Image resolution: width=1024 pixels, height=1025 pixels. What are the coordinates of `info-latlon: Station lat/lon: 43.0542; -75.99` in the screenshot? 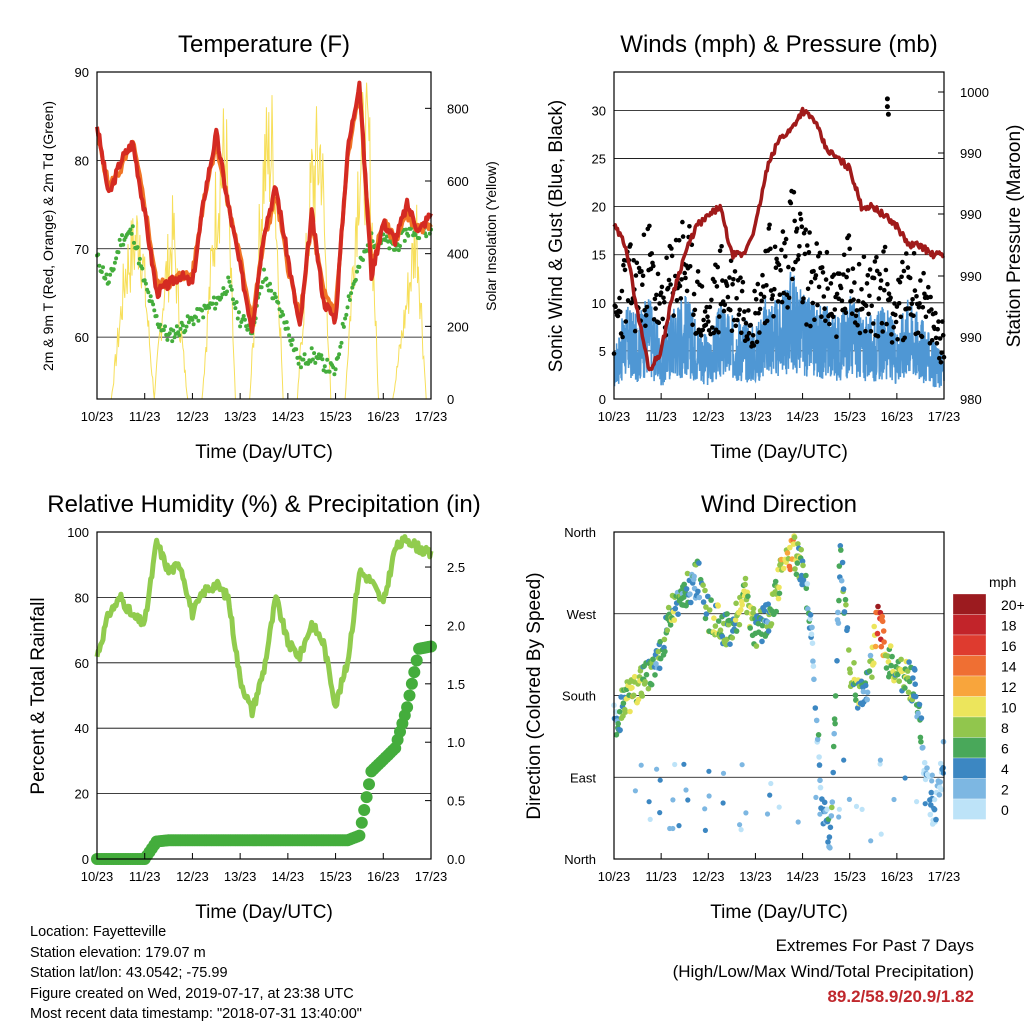 It's located at (129, 973).